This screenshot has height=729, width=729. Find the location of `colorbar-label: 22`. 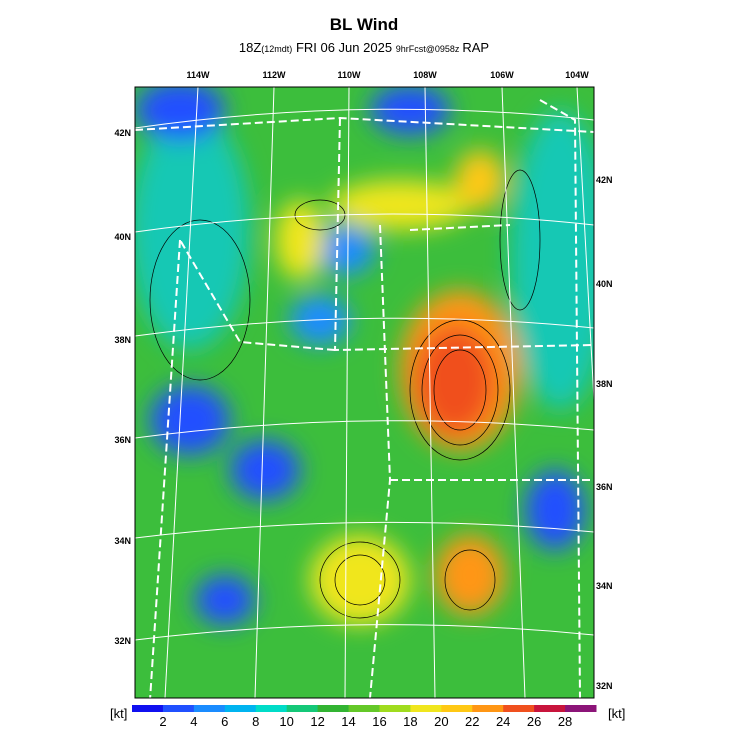

colorbar-label: 22 is located at coordinates (472, 721).